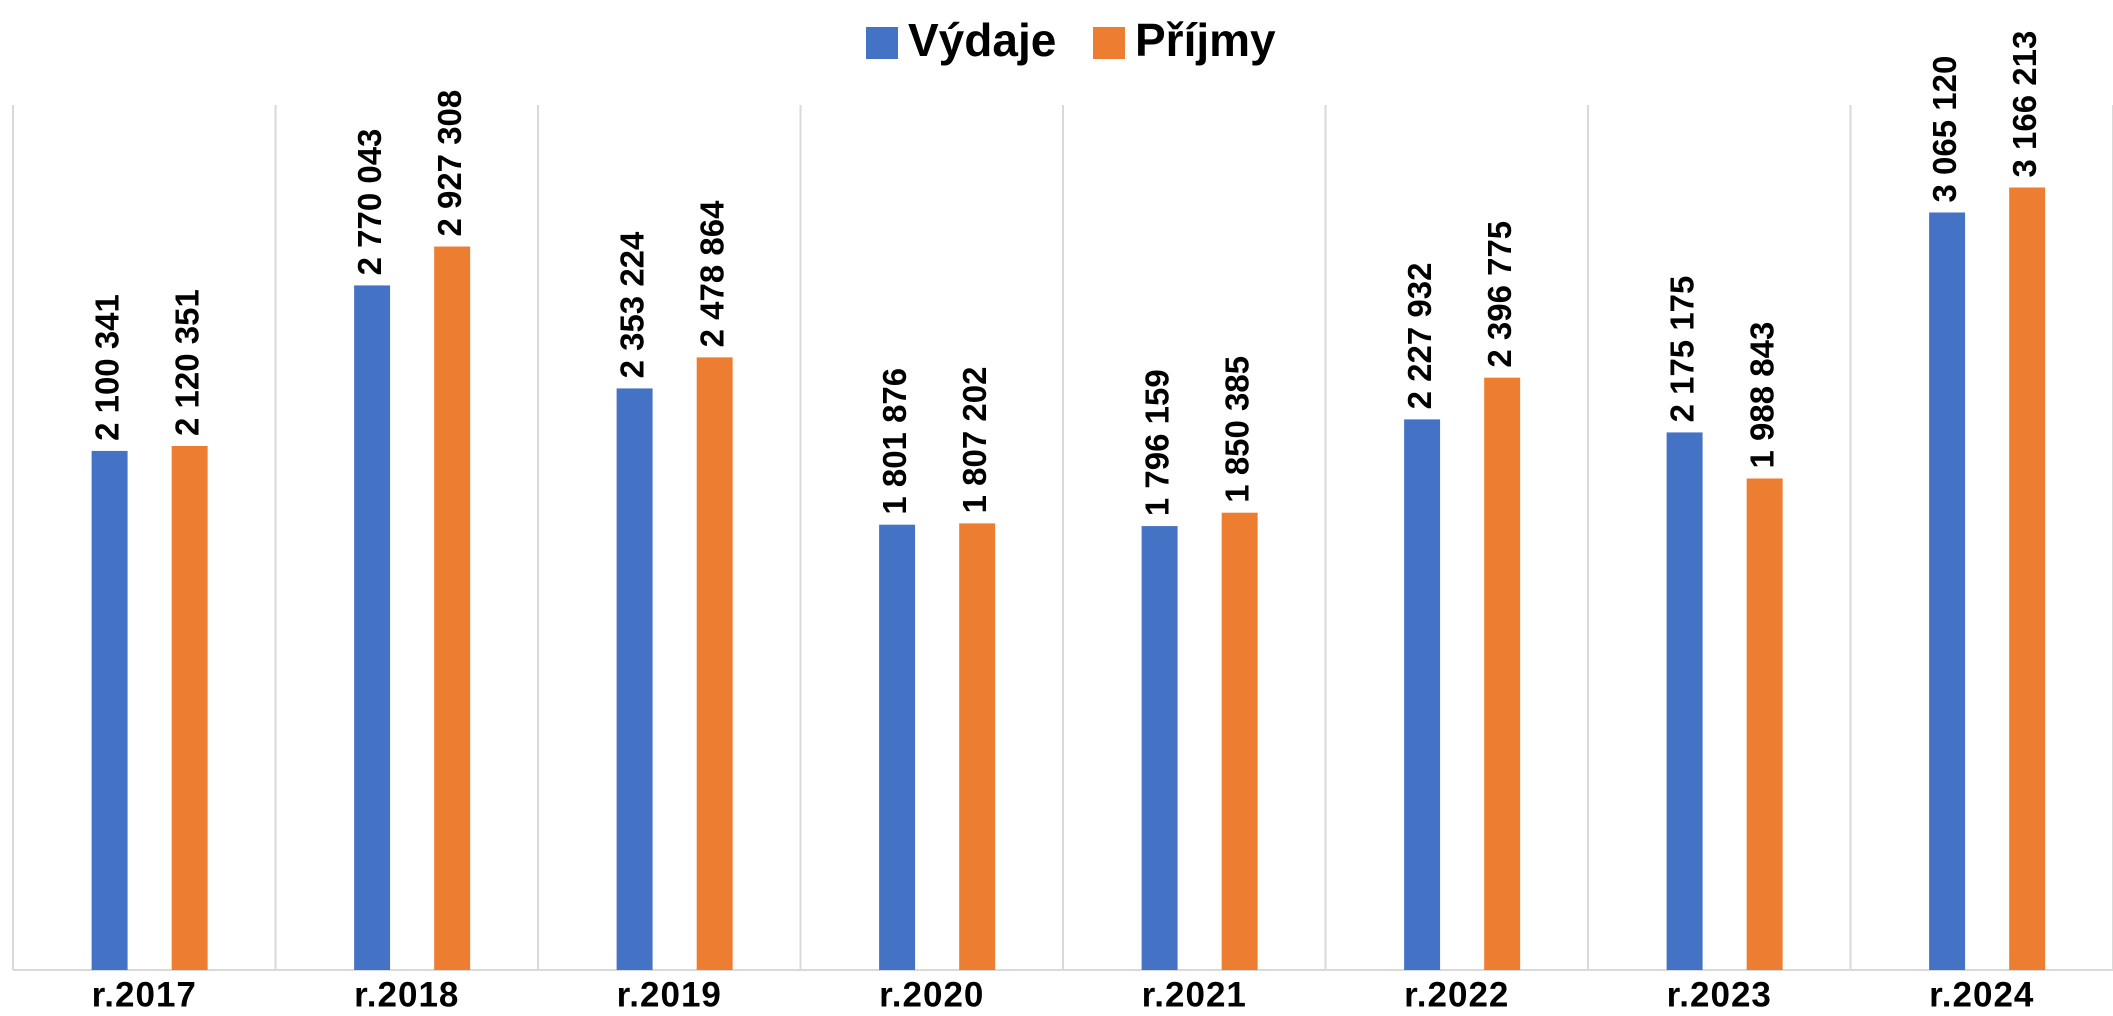 This screenshot has width=2113, height=1016. I want to click on x-tick-label: r.2018, so click(406, 994).